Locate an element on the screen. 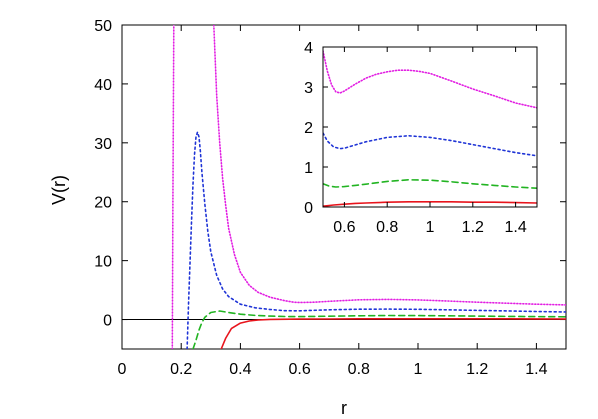 This screenshot has width=598, height=419. inset-y-tick-label: 0 is located at coordinates (308, 208).